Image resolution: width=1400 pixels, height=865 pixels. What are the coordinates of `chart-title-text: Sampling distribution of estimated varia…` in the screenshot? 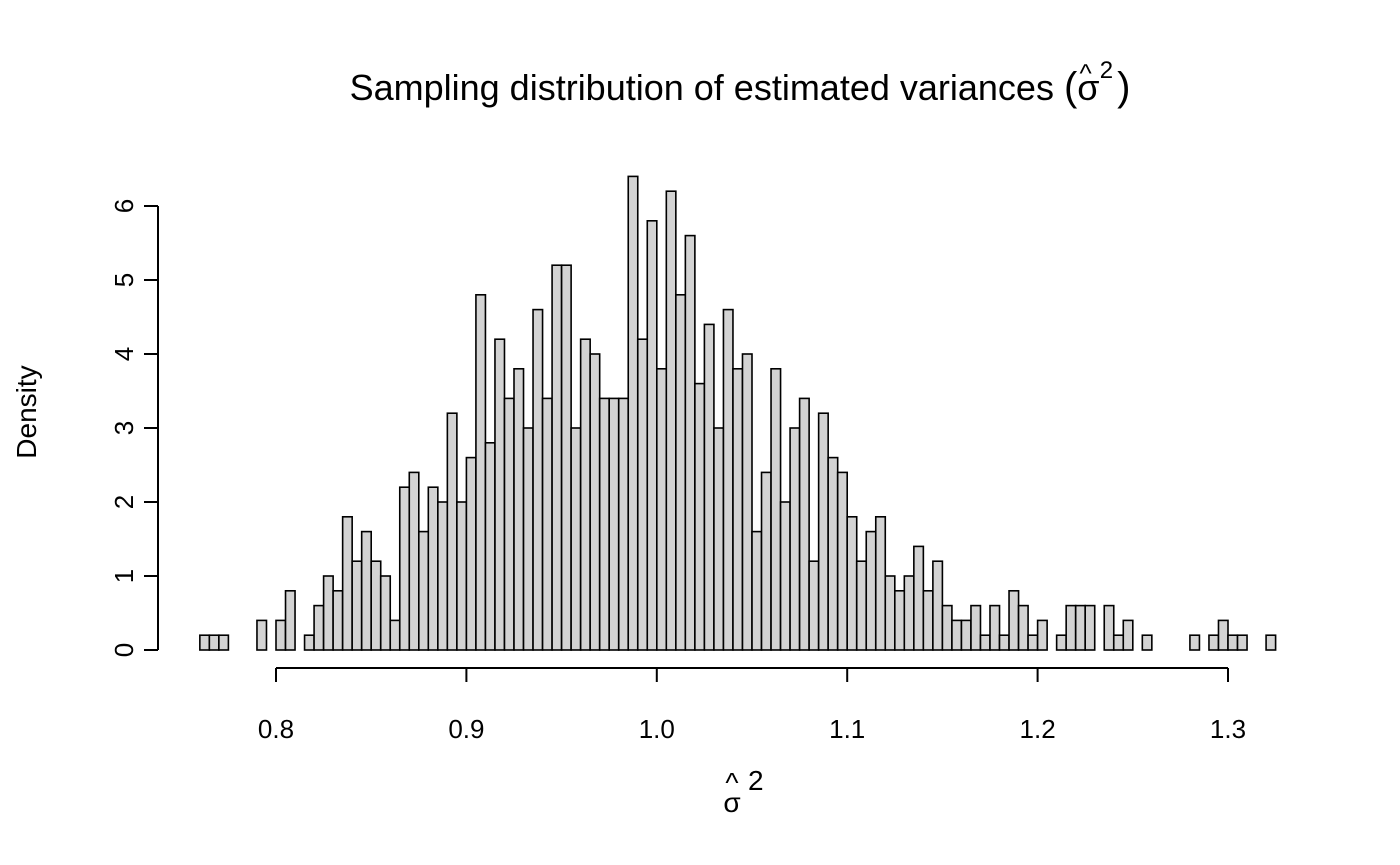 It's located at (702, 87).